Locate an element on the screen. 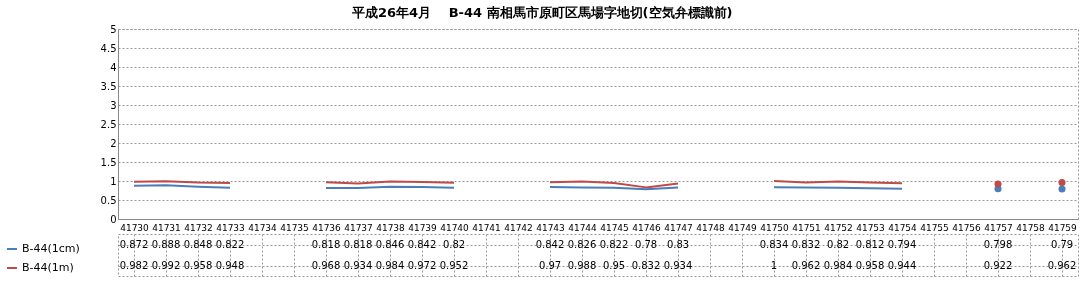 This screenshot has height=307, width=1081. data-label: 0.812 is located at coordinates (870, 244).